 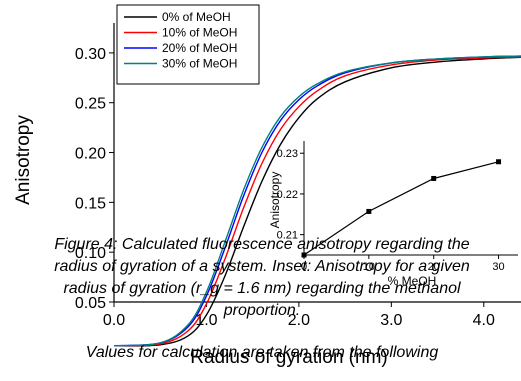 What do you see at coordinates (199, 33) in the screenshot?
I see `legend-label-1: 10% of MeOH` at bounding box center [199, 33].